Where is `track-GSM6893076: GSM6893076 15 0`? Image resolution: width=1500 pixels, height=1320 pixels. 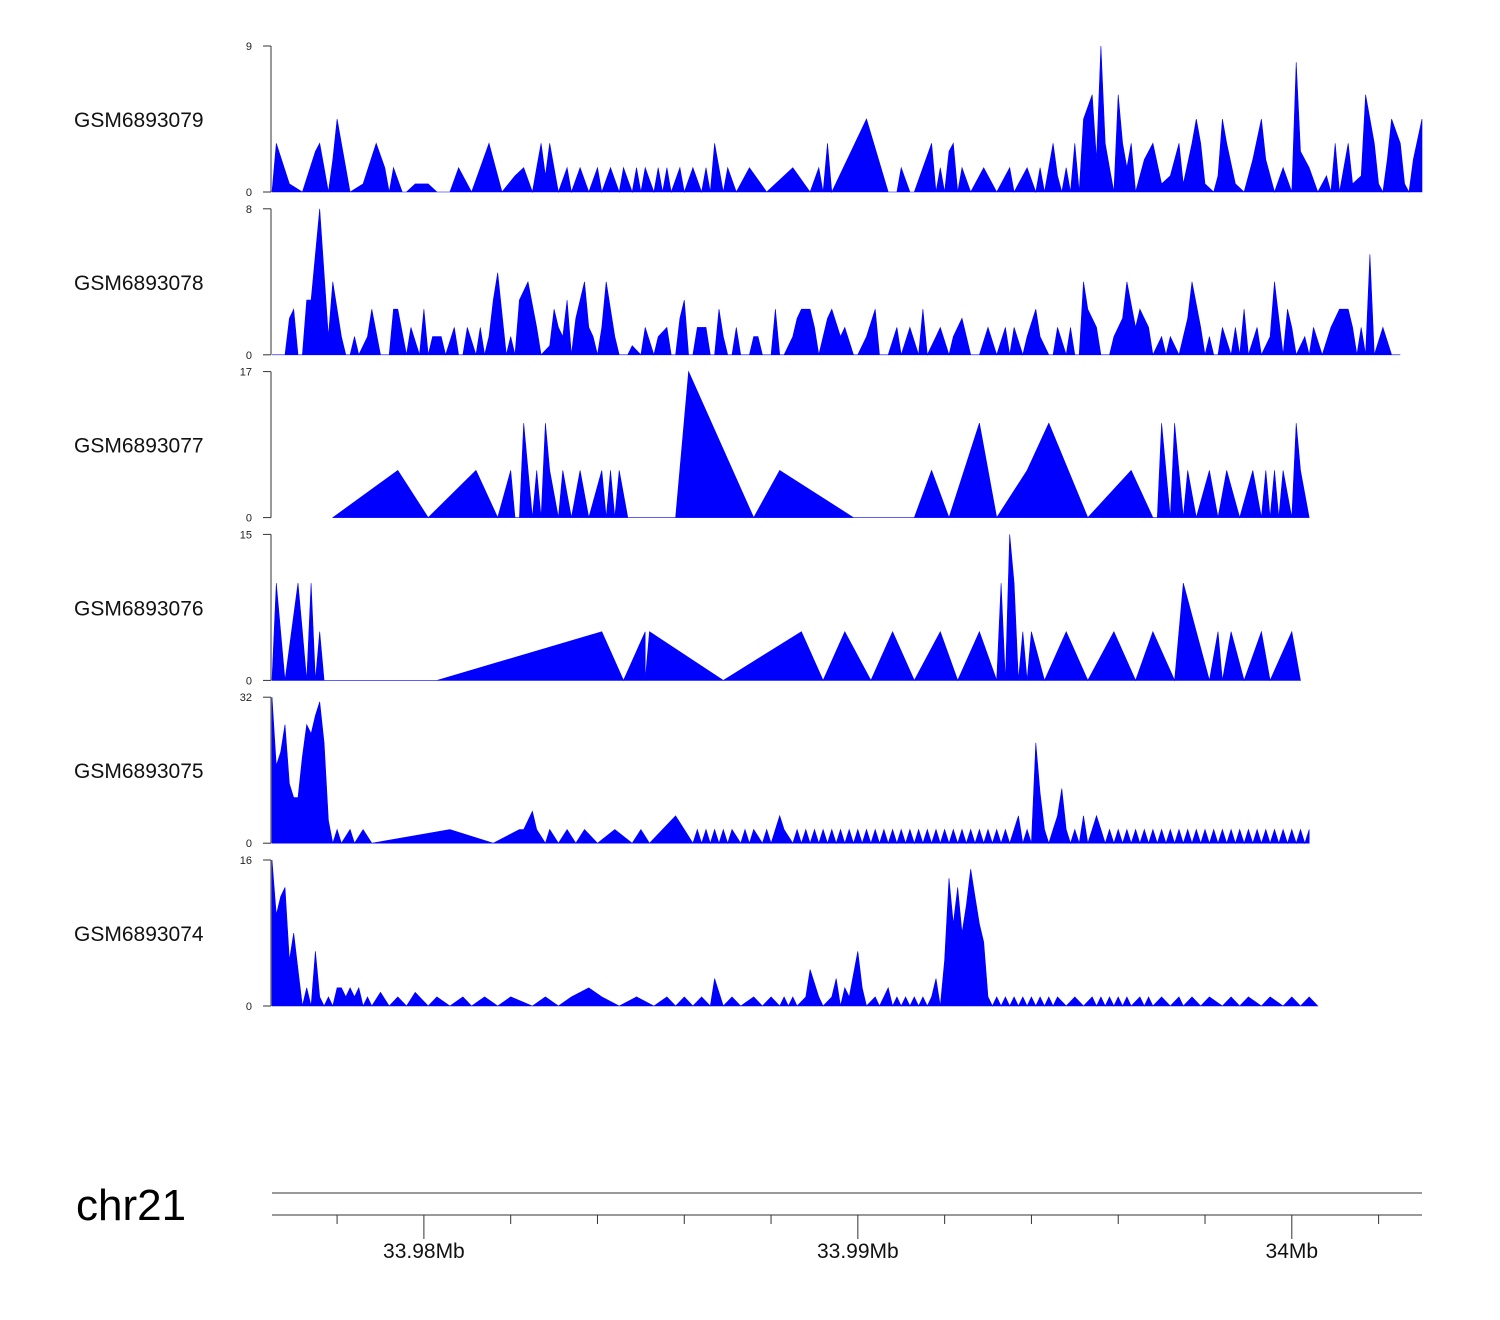 track-GSM6893076: GSM6893076 15 0 is located at coordinates (687, 608).